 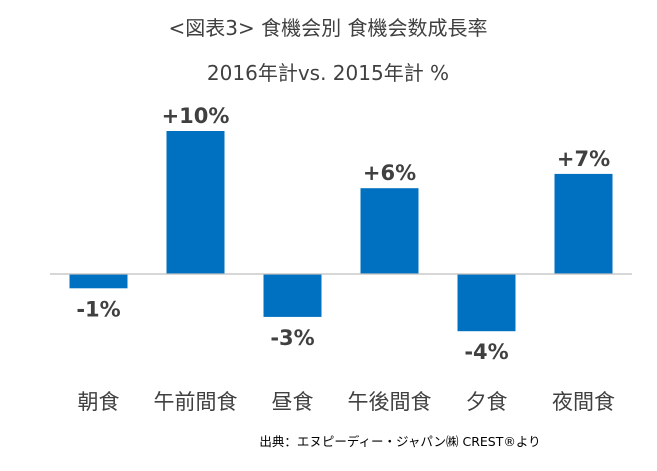 What do you see at coordinates (196, 402) in the screenshot?
I see `category-label-1: 午前間食` at bounding box center [196, 402].